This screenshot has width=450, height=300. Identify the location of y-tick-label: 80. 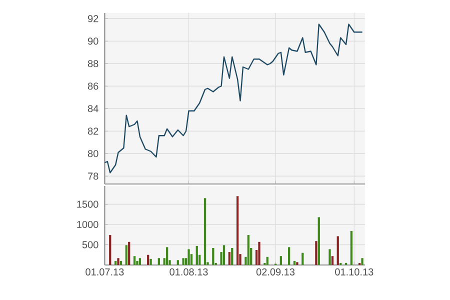
(93, 154).